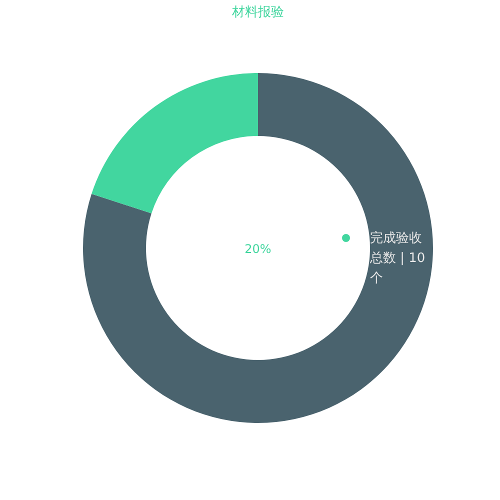 Image resolution: width=500 pixels, height=500 pixels. What do you see at coordinates (258, 249) in the screenshot?
I see `annotation: 20%` at bounding box center [258, 249].